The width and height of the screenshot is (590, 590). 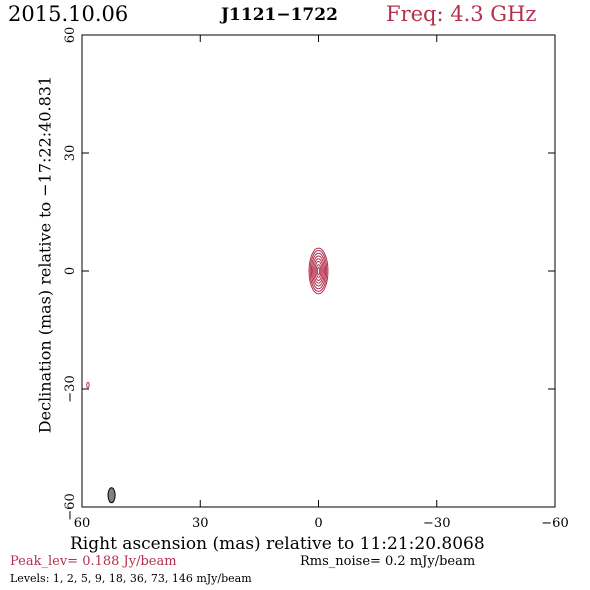 I want to click on y-tick-label: −30, so click(x=70, y=388).